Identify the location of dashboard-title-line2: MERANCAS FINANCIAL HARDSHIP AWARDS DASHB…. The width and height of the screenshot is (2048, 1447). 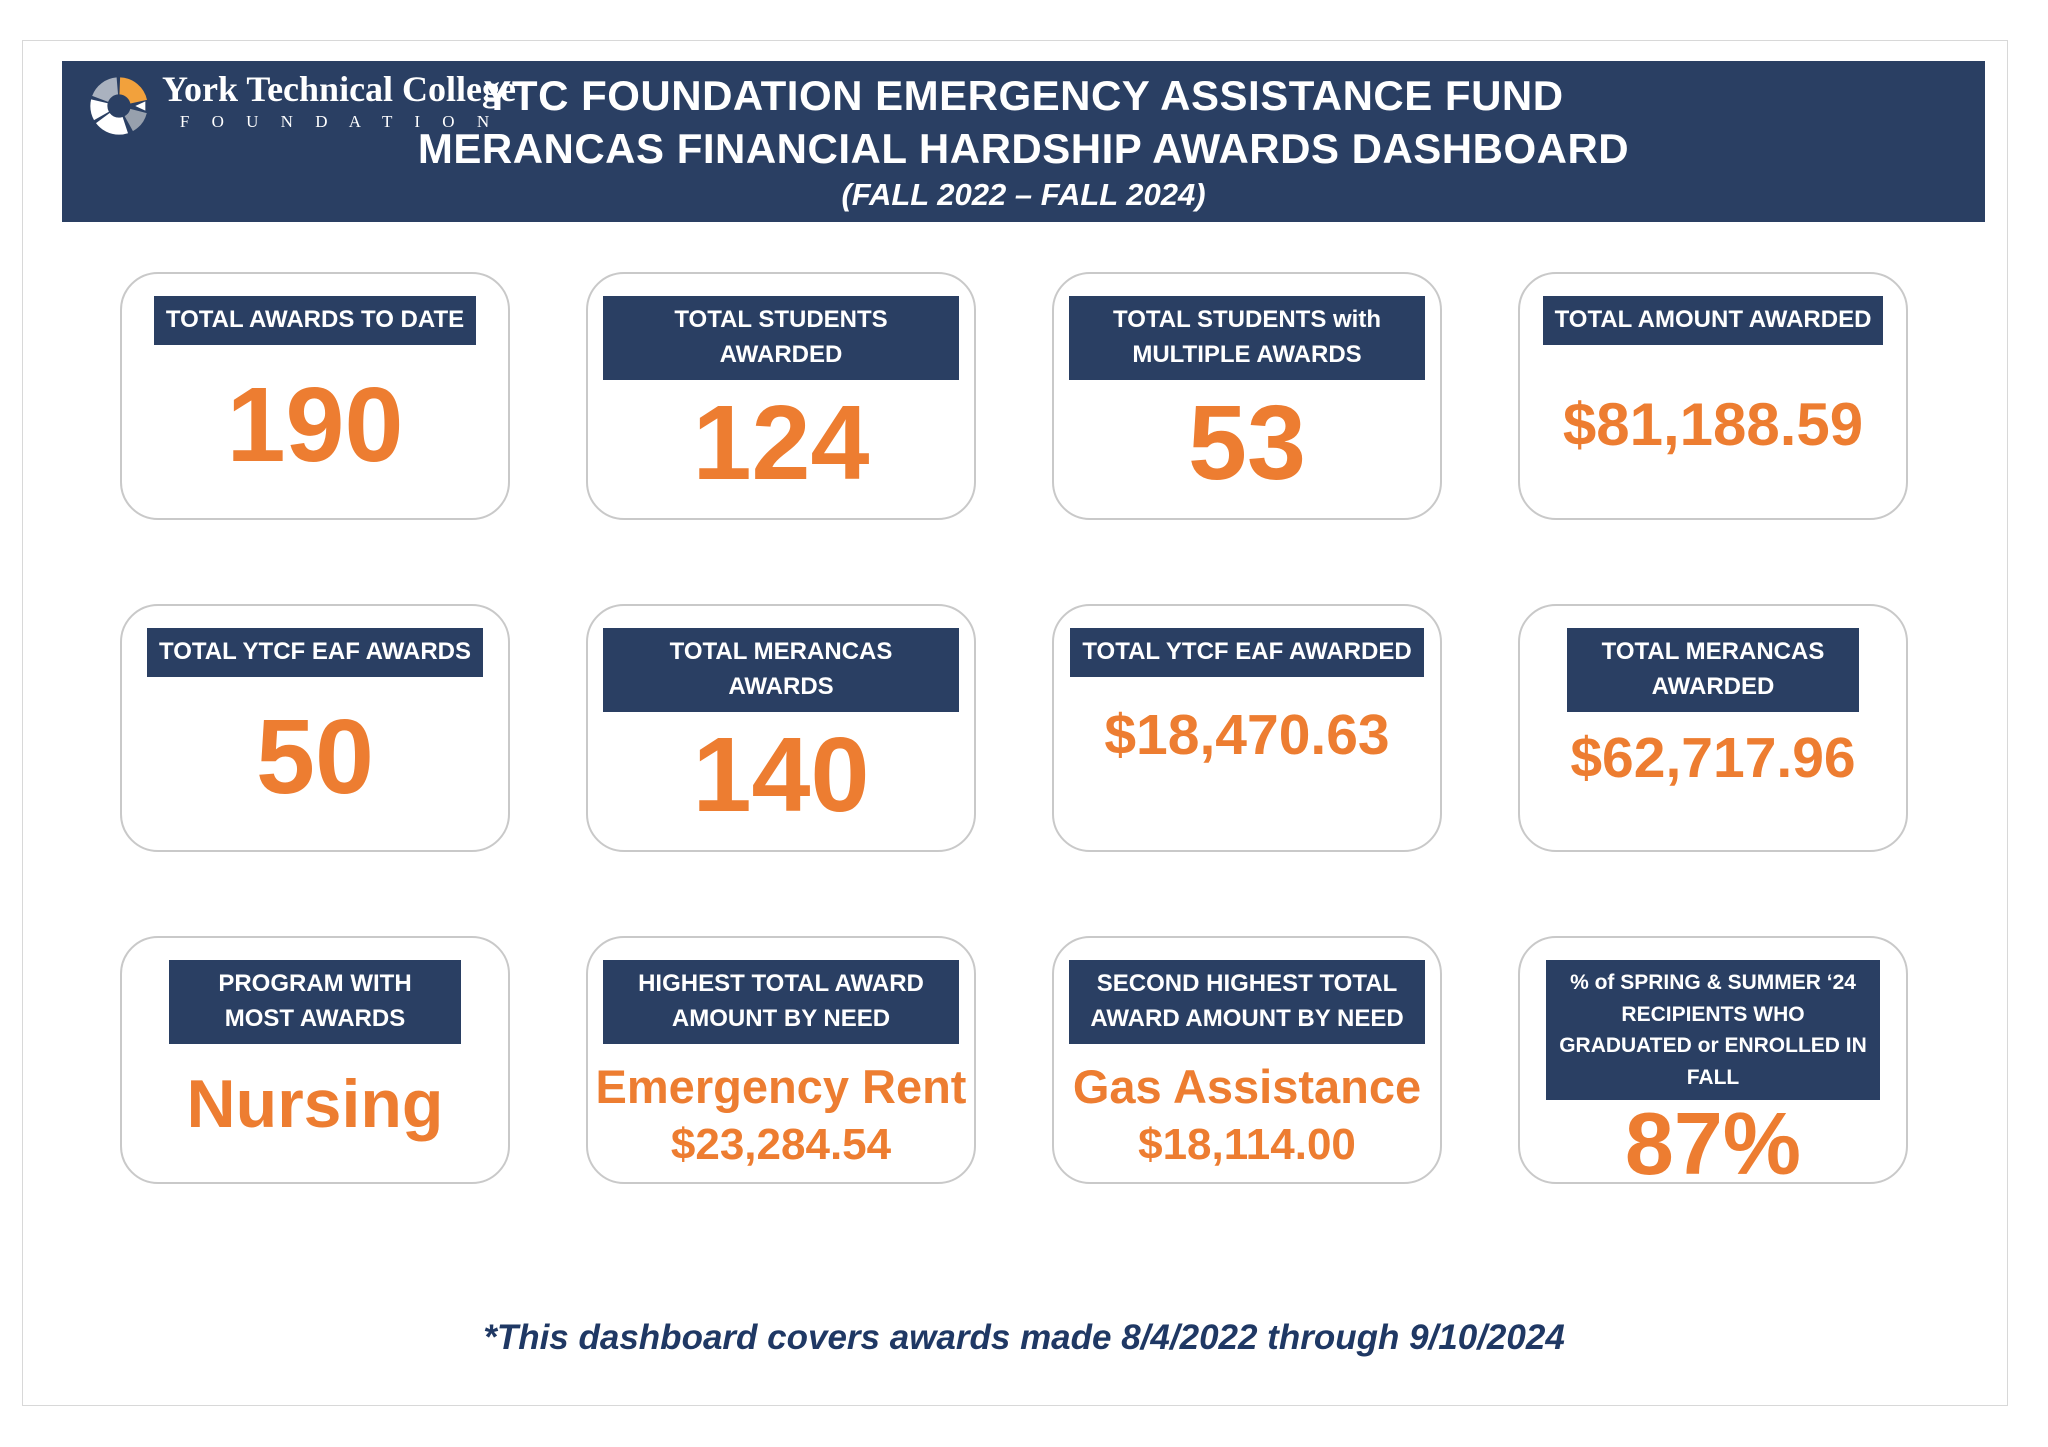
(1023, 149).